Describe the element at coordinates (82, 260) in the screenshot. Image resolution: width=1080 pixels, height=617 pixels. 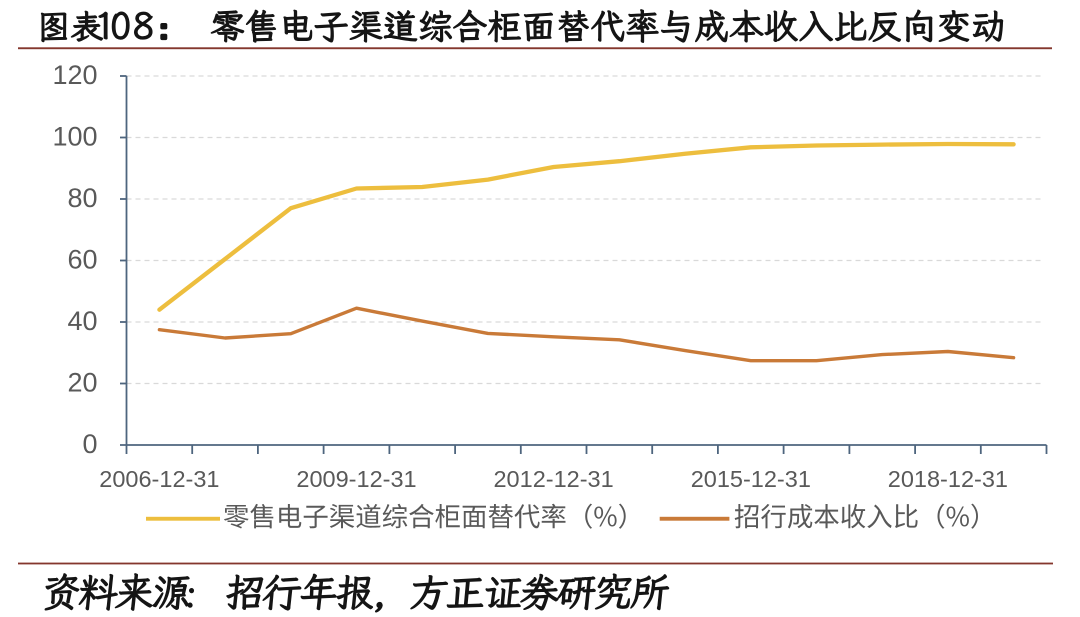
I see `svg-text: 60` at that location.